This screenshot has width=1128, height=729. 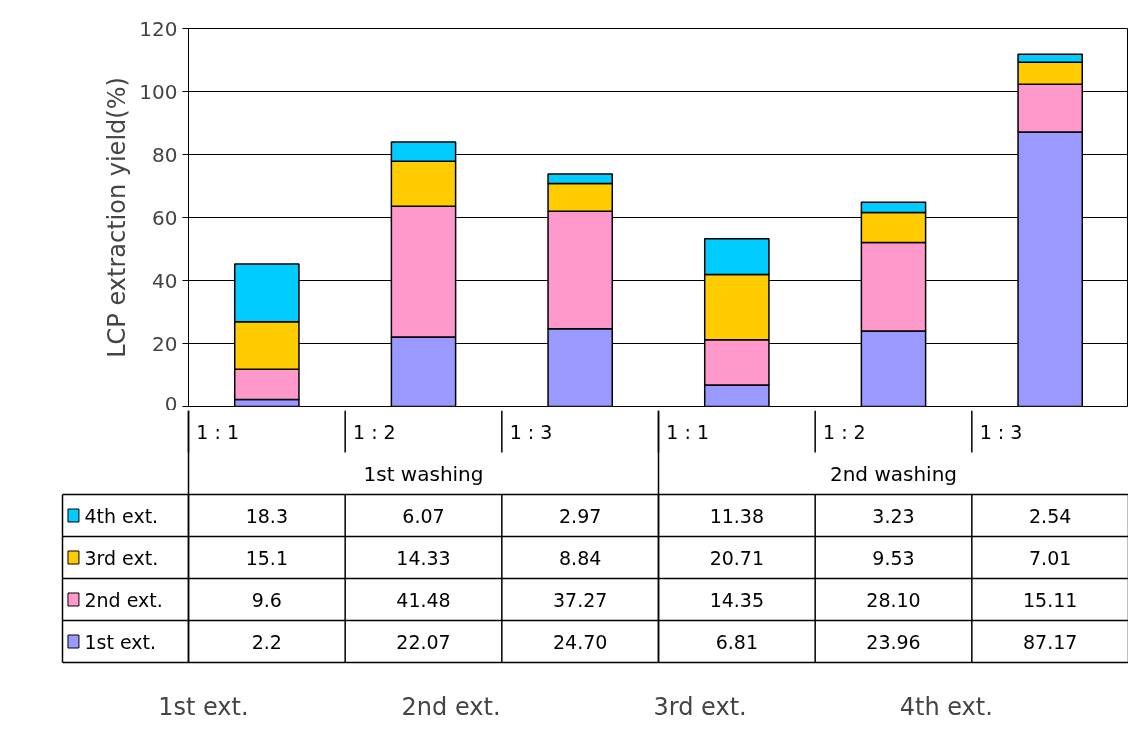 What do you see at coordinates (423, 515) in the screenshot?
I see `data-label: 6.07` at bounding box center [423, 515].